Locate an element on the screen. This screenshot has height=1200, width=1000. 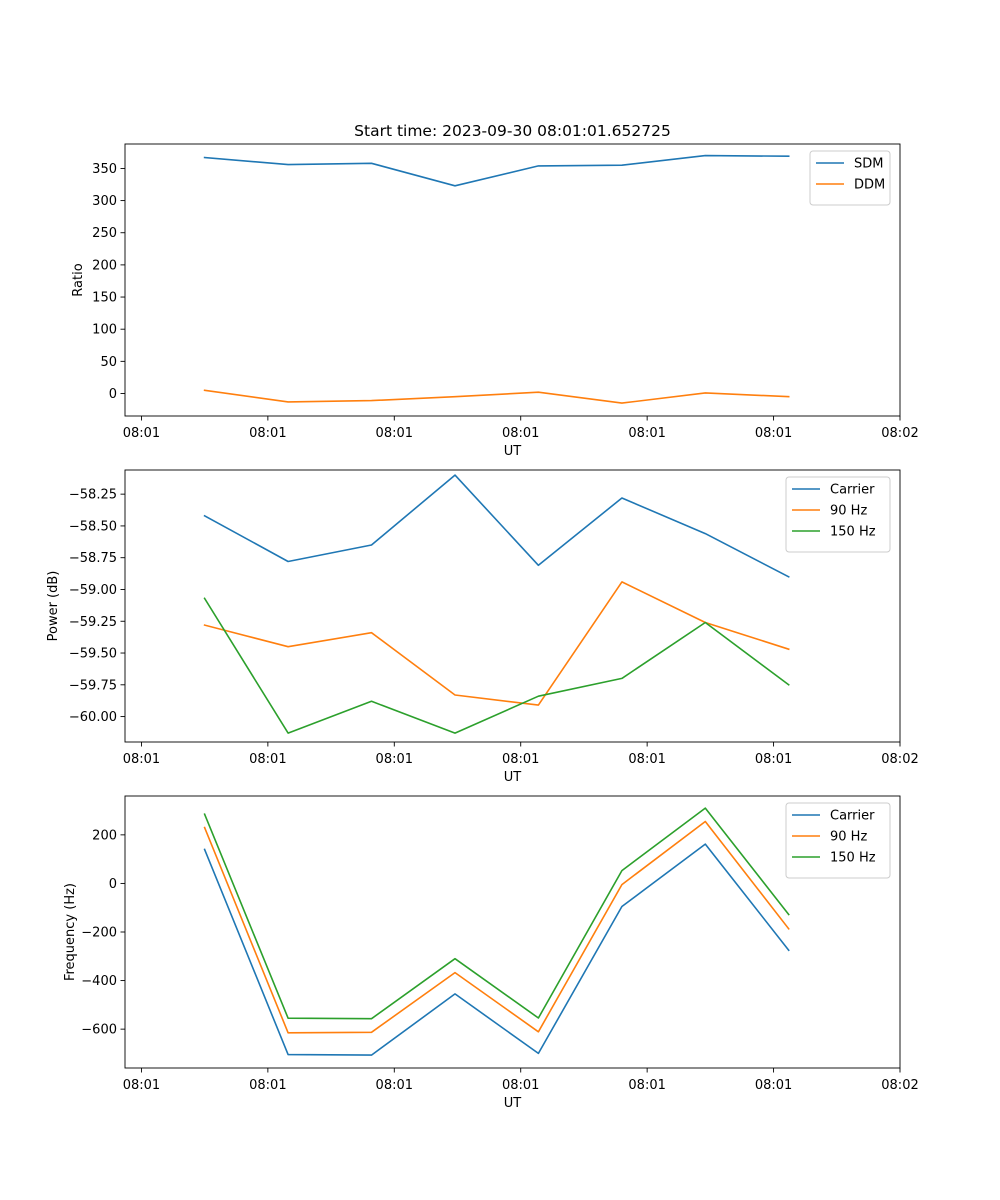
y-axis-label: Power (dB) is located at coordinates (53, 606).